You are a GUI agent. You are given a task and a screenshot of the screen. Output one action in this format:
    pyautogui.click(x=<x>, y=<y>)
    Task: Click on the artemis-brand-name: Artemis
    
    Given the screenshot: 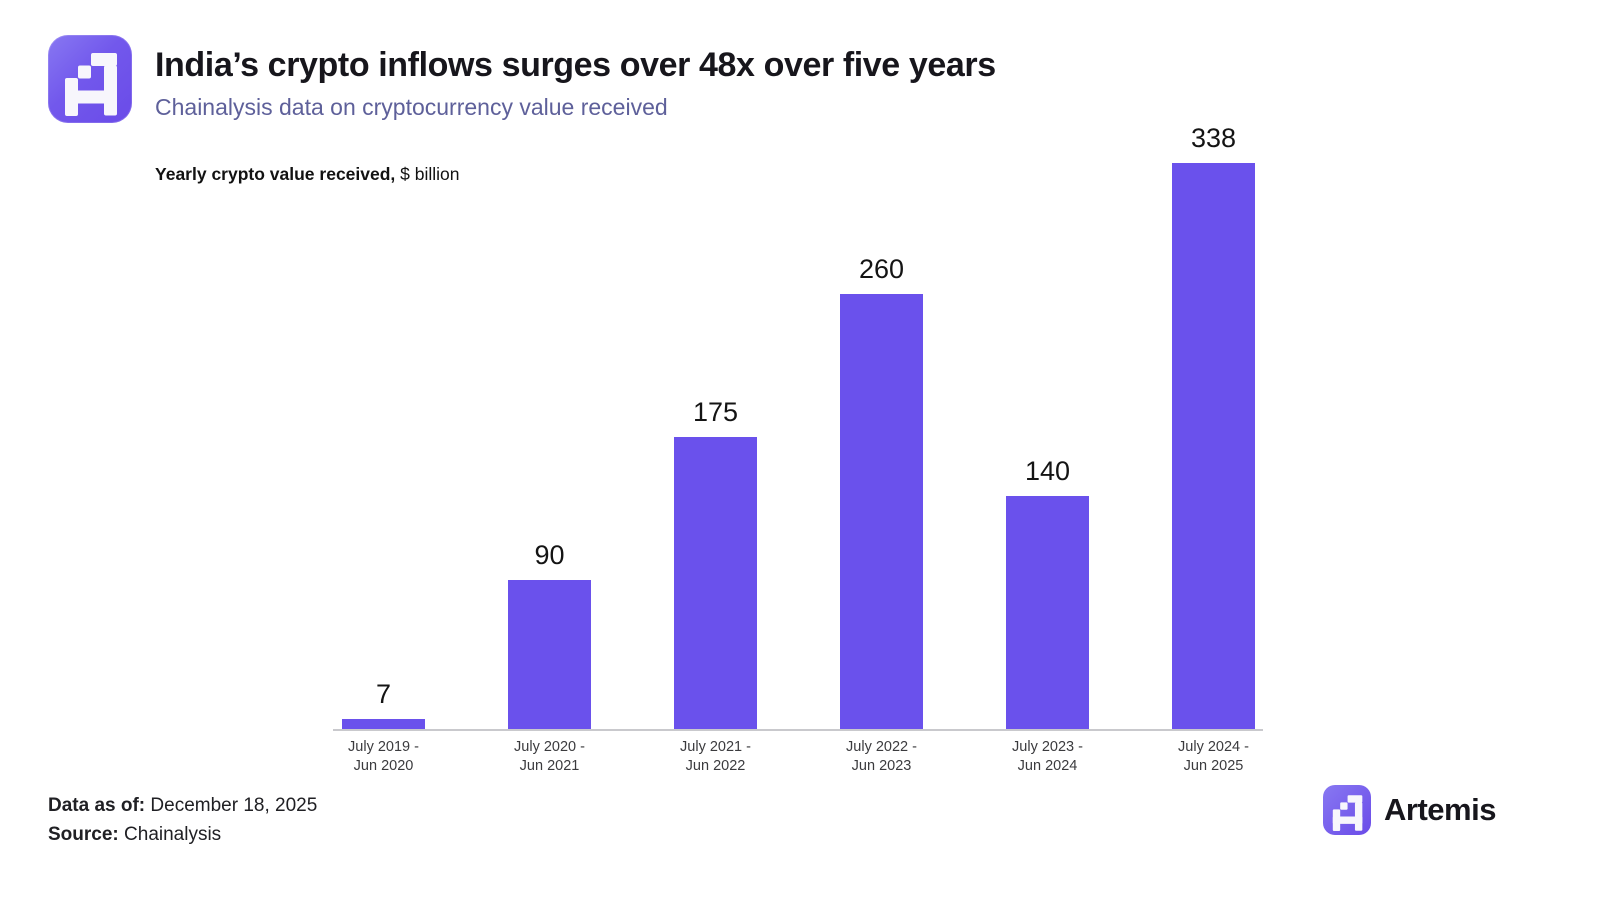 What is the action you would take?
    pyautogui.click(x=1440, y=809)
    